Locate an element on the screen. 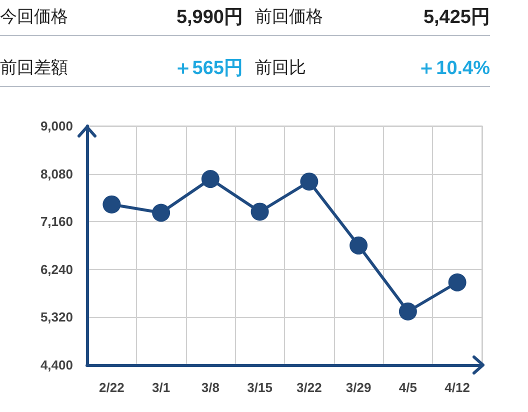  y-tick-label: 6,240 is located at coordinates (56, 269).